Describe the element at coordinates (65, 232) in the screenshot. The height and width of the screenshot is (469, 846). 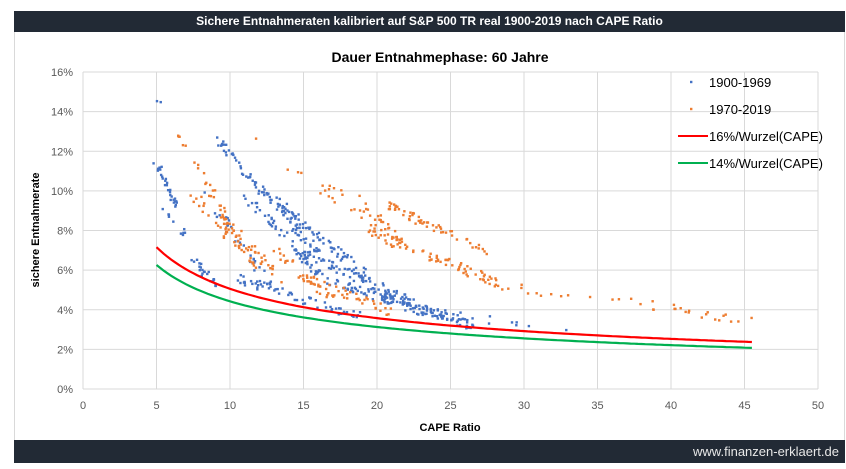
I see `y-tick-label: 8%` at that location.